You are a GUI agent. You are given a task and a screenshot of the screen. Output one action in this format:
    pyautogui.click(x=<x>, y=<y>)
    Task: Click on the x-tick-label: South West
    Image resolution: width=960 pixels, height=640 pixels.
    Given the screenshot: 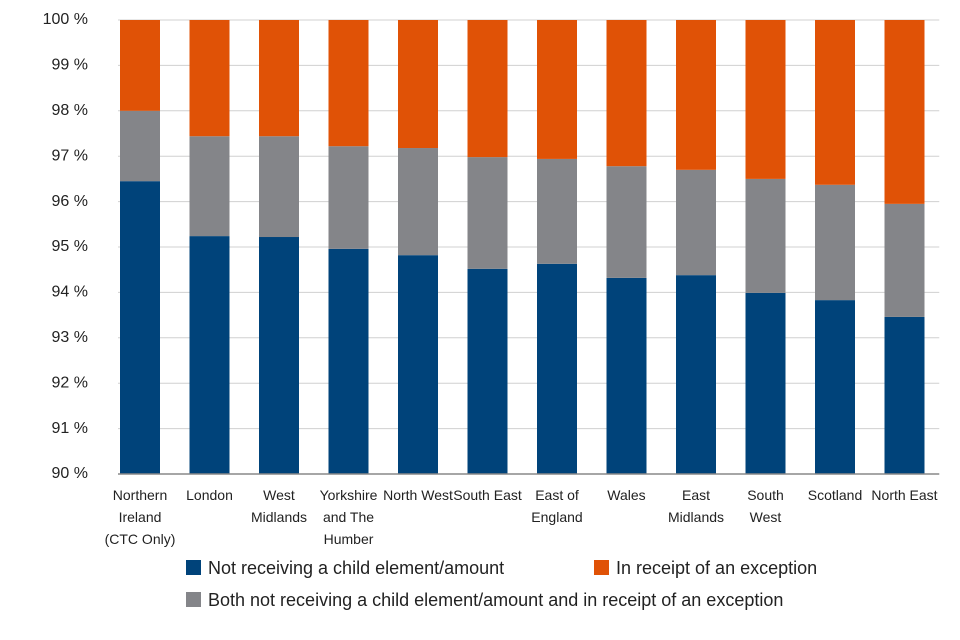 What is the action you would take?
    pyautogui.click(x=765, y=506)
    